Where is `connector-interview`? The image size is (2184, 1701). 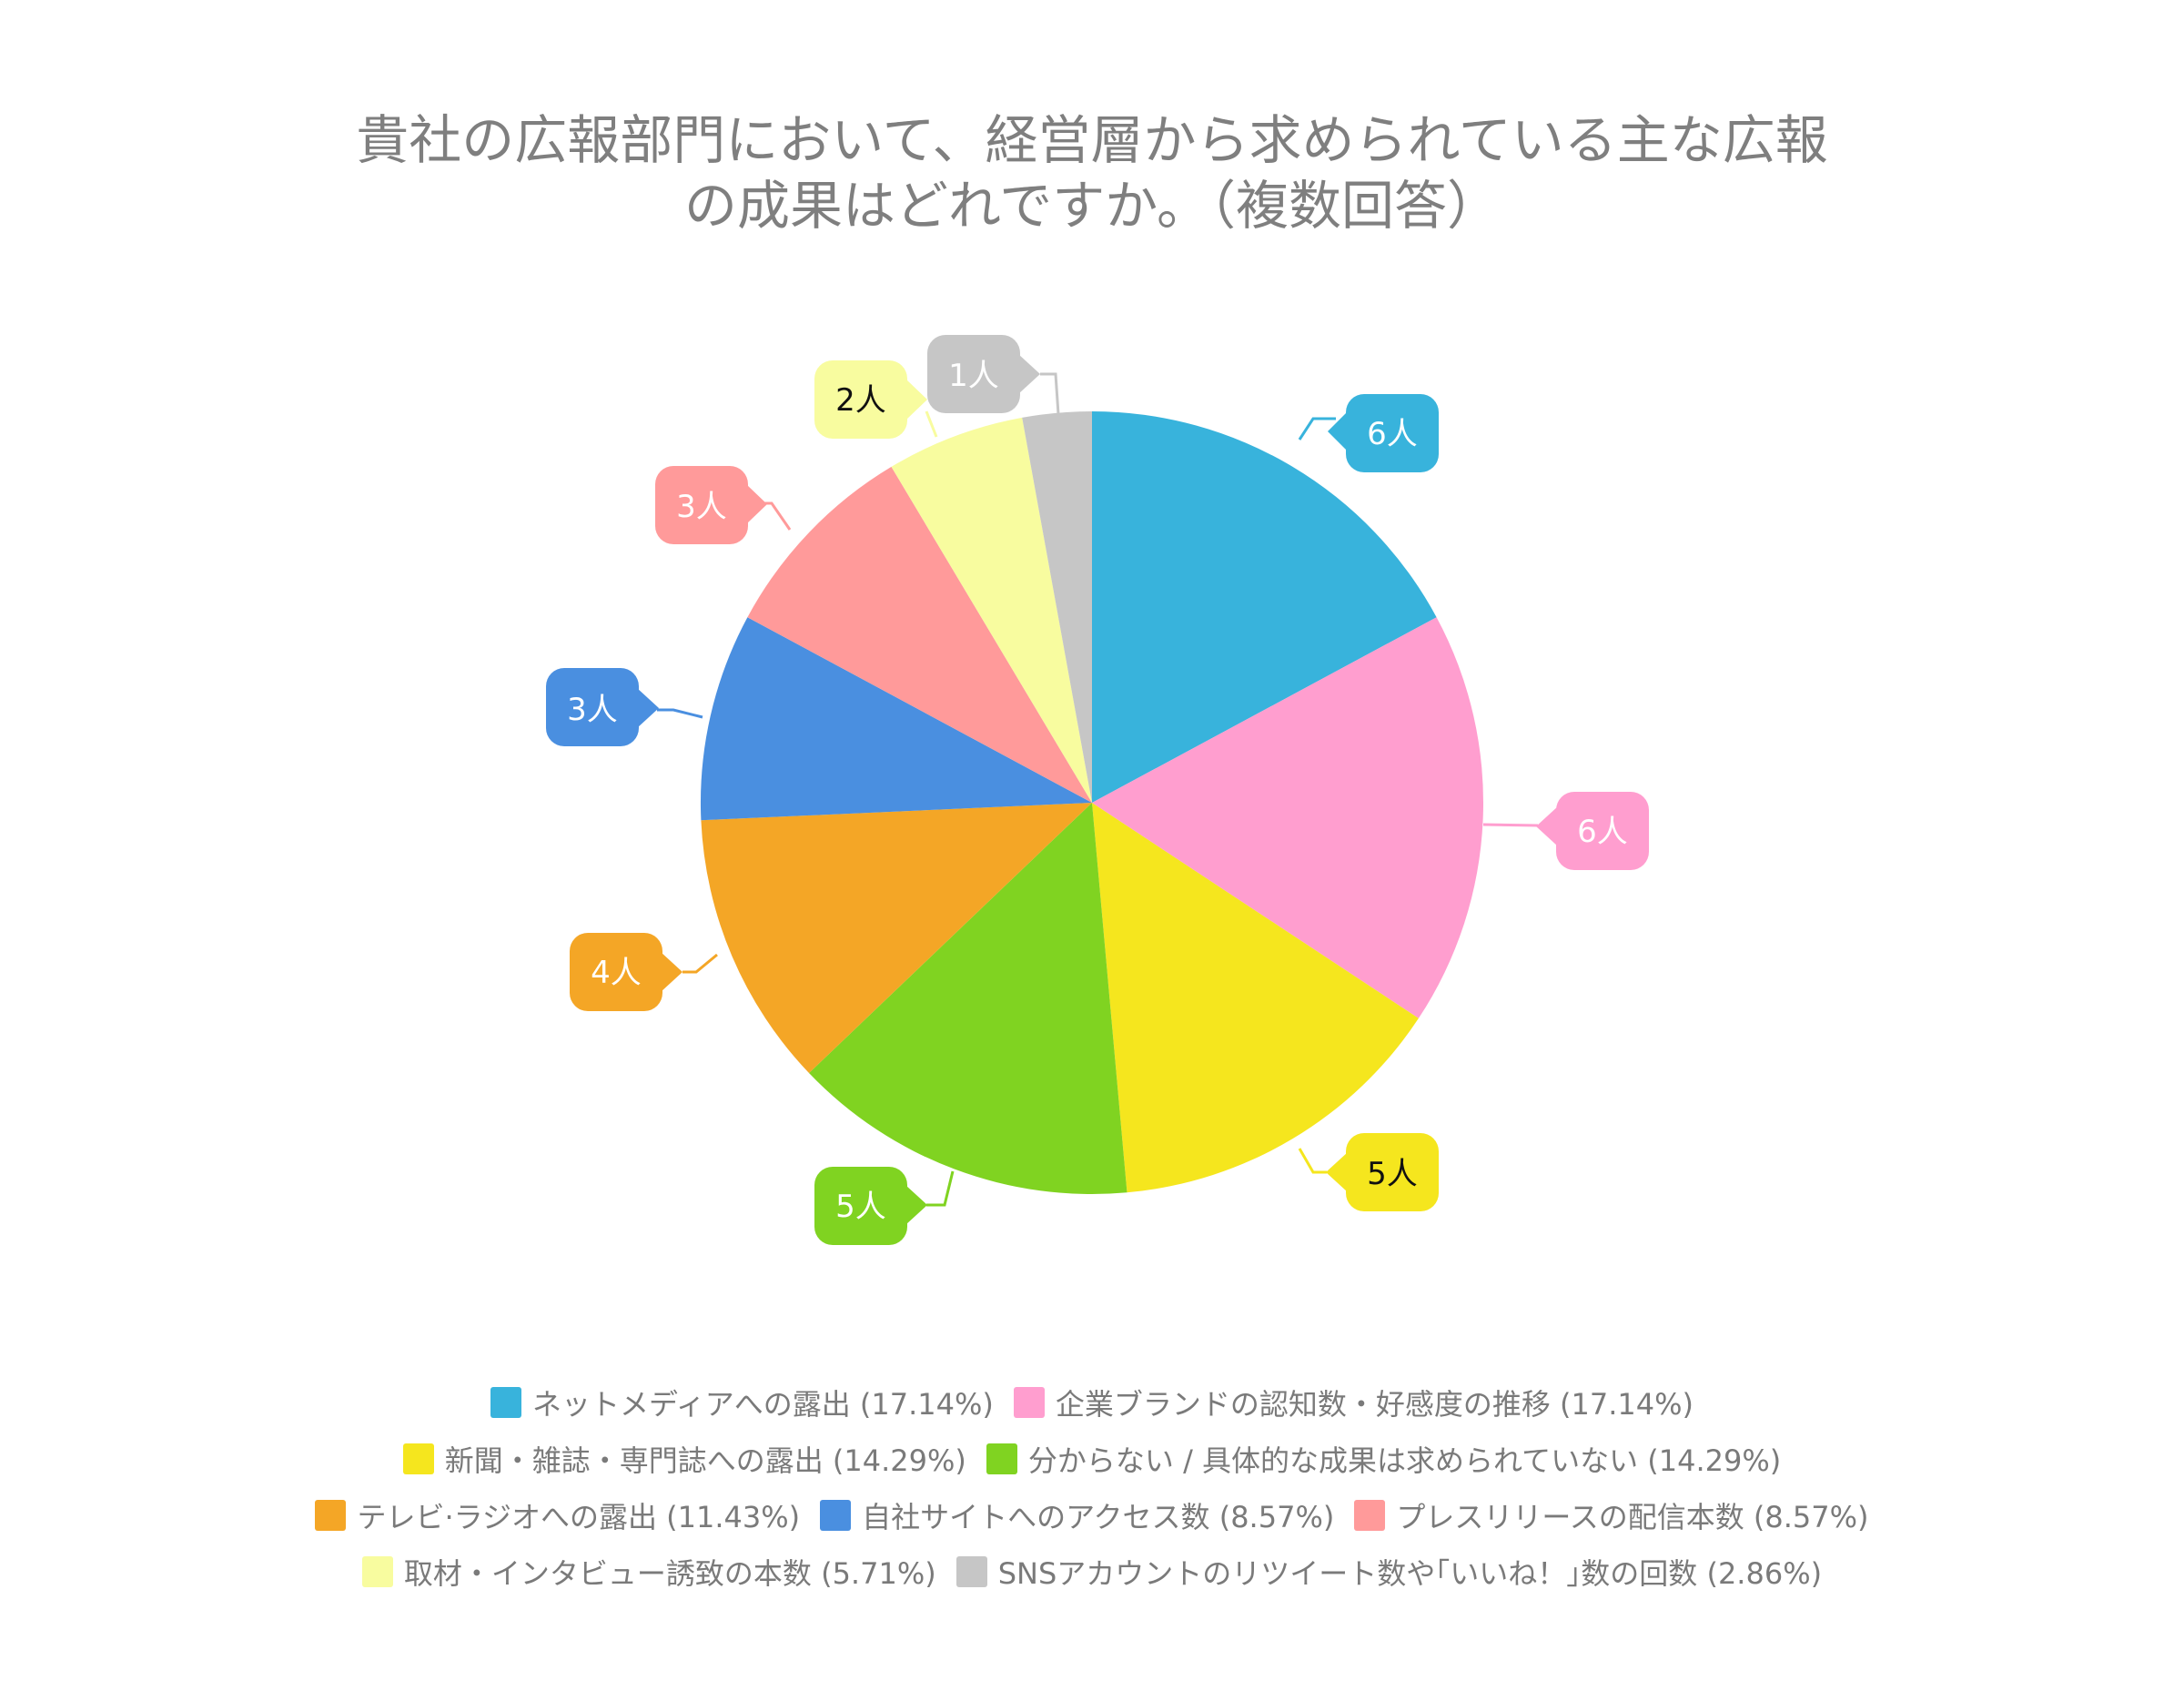 connector-interview is located at coordinates (932, 424).